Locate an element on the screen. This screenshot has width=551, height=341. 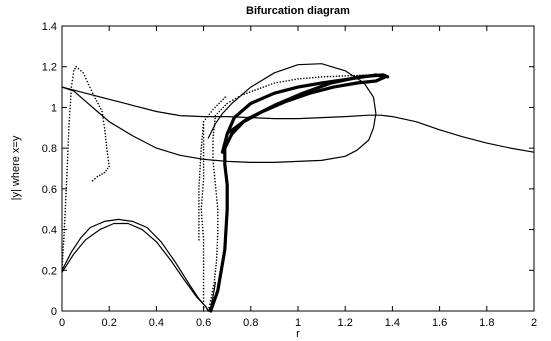
series-7-dotted is located at coordinates (212, 168).